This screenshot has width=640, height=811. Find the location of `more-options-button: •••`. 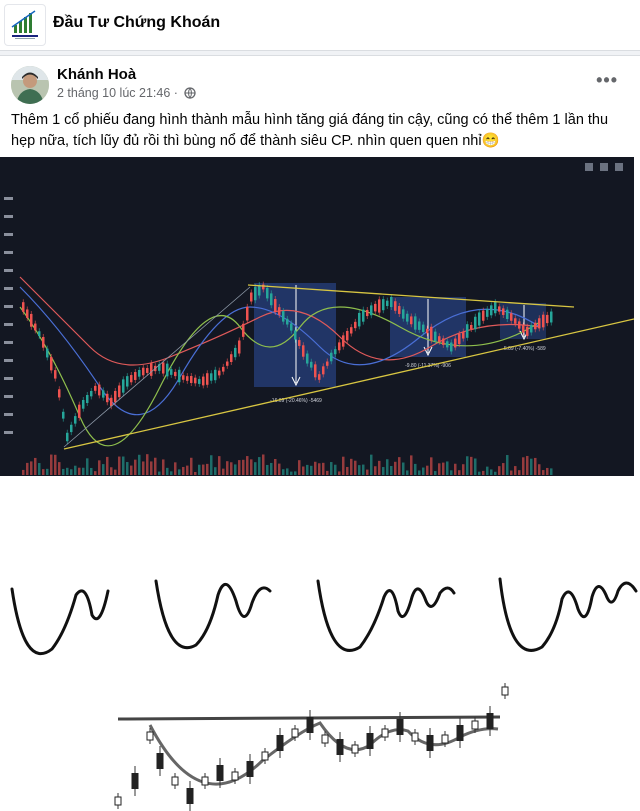

more-options-button: ••• is located at coordinates (607, 80).